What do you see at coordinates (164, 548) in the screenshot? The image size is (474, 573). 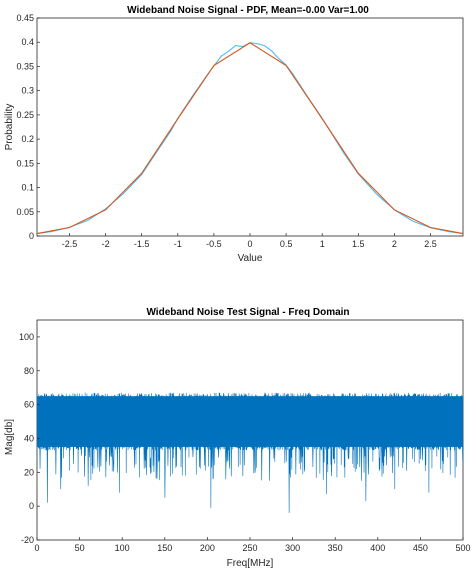 I see `freq-x-tick-label: 150` at bounding box center [164, 548].